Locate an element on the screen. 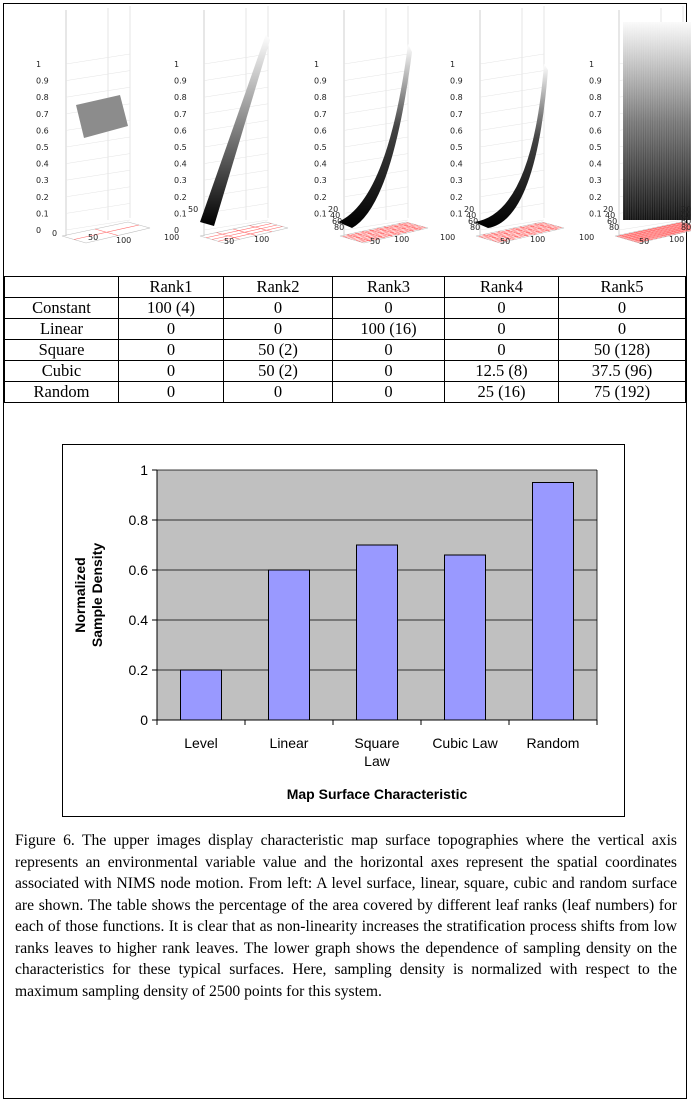  x-tick-label: Random is located at coordinates (553, 743).